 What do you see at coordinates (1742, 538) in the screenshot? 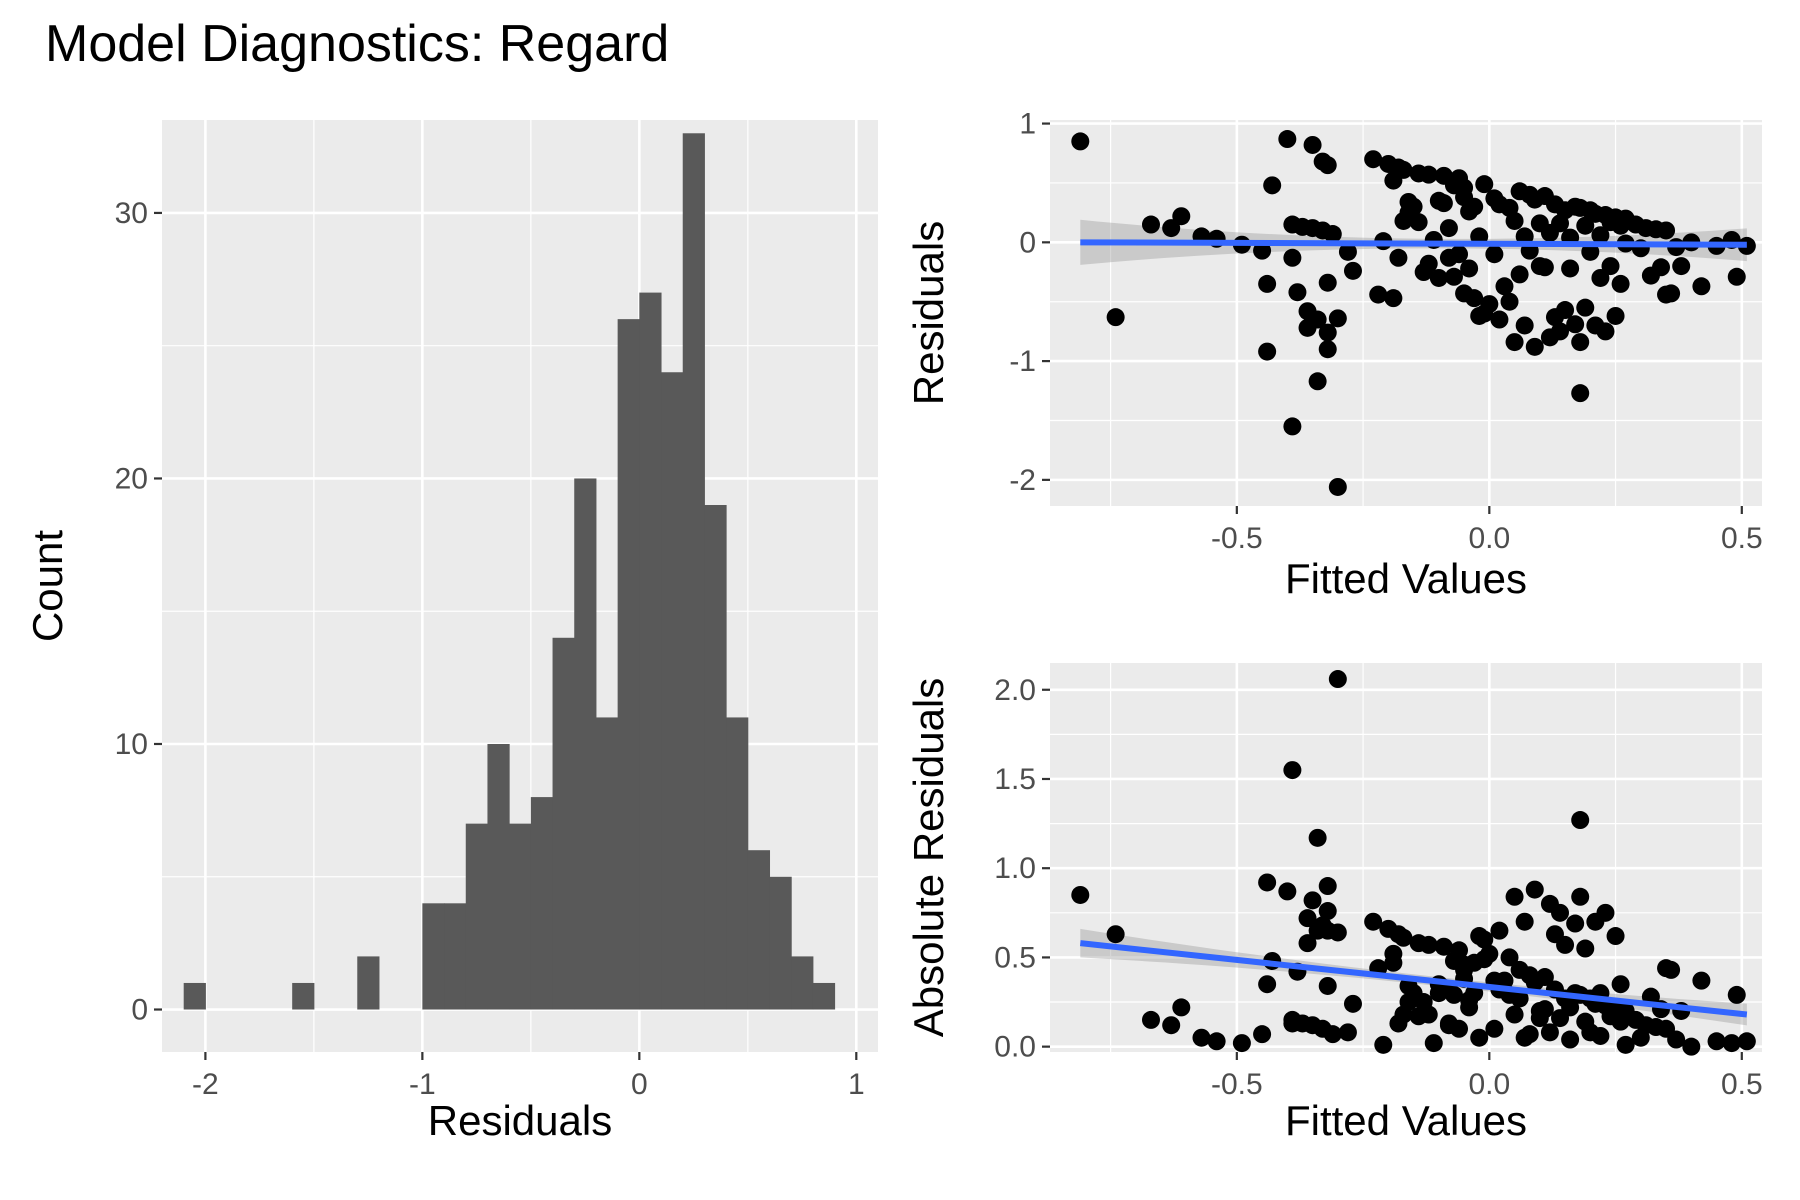
I see `x-tick-label: 0.5` at bounding box center [1742, 538].